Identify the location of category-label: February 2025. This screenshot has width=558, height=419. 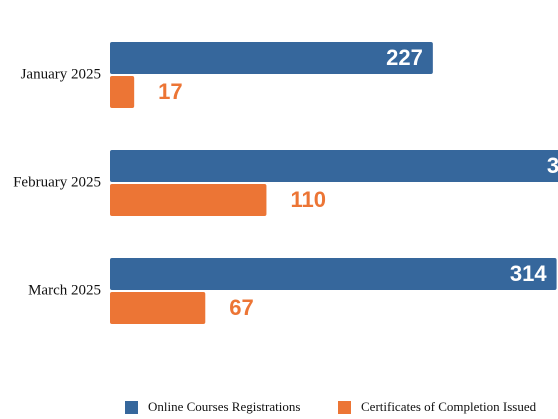
(57, 182).